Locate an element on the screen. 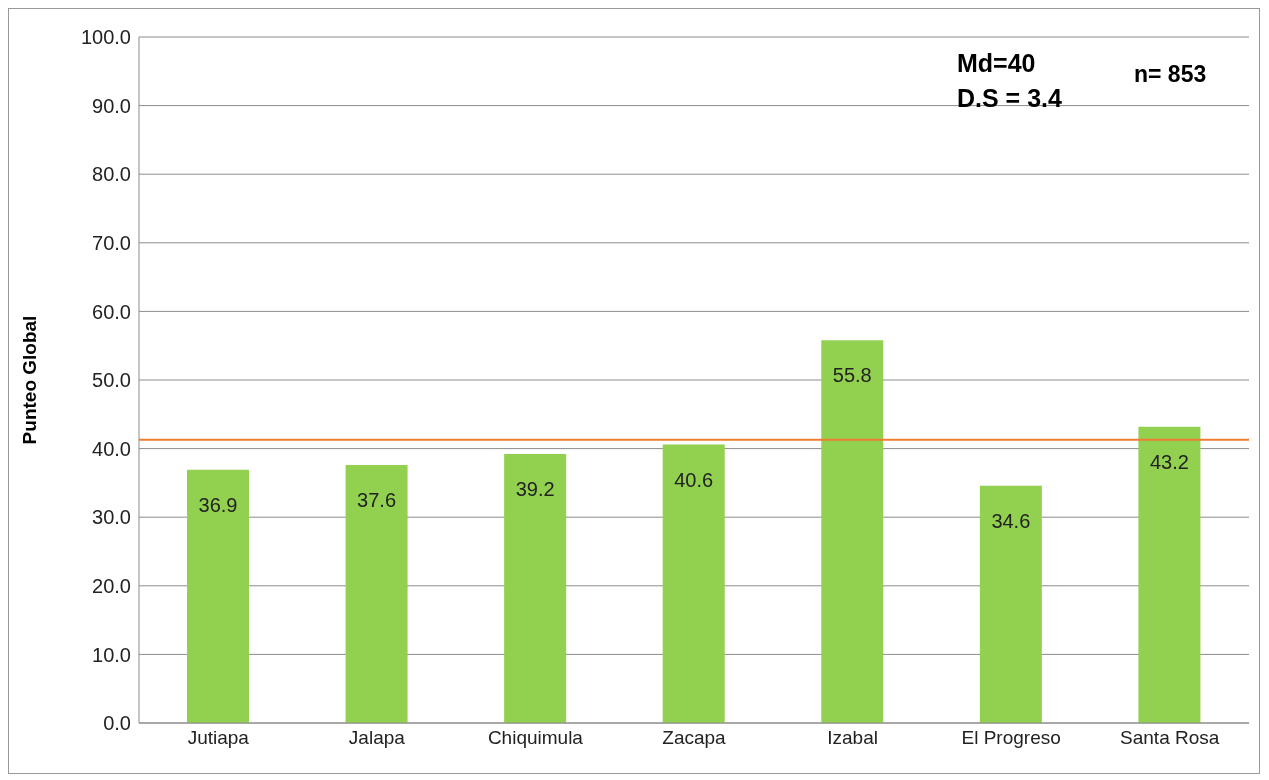  data-label: 43.2 is located at coordinates (1169, 461).